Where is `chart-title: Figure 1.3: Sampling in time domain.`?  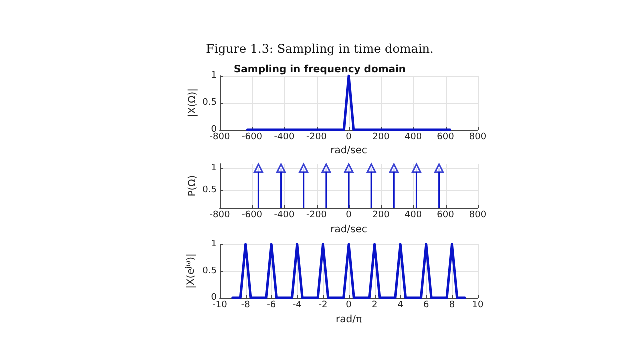
chart-title: Figure 1.3: Sampling in time domain. is located at coordinates (320, 49).